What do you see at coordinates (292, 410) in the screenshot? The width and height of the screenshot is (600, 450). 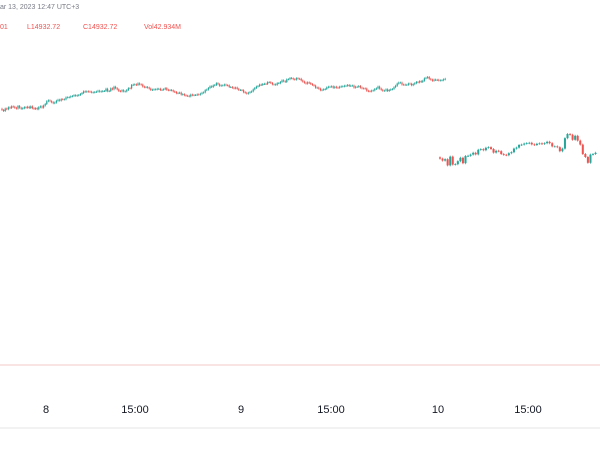 I see `time-axis: 8 15:00 9 15:00 10 15:00` at bounding box center [292, 410].